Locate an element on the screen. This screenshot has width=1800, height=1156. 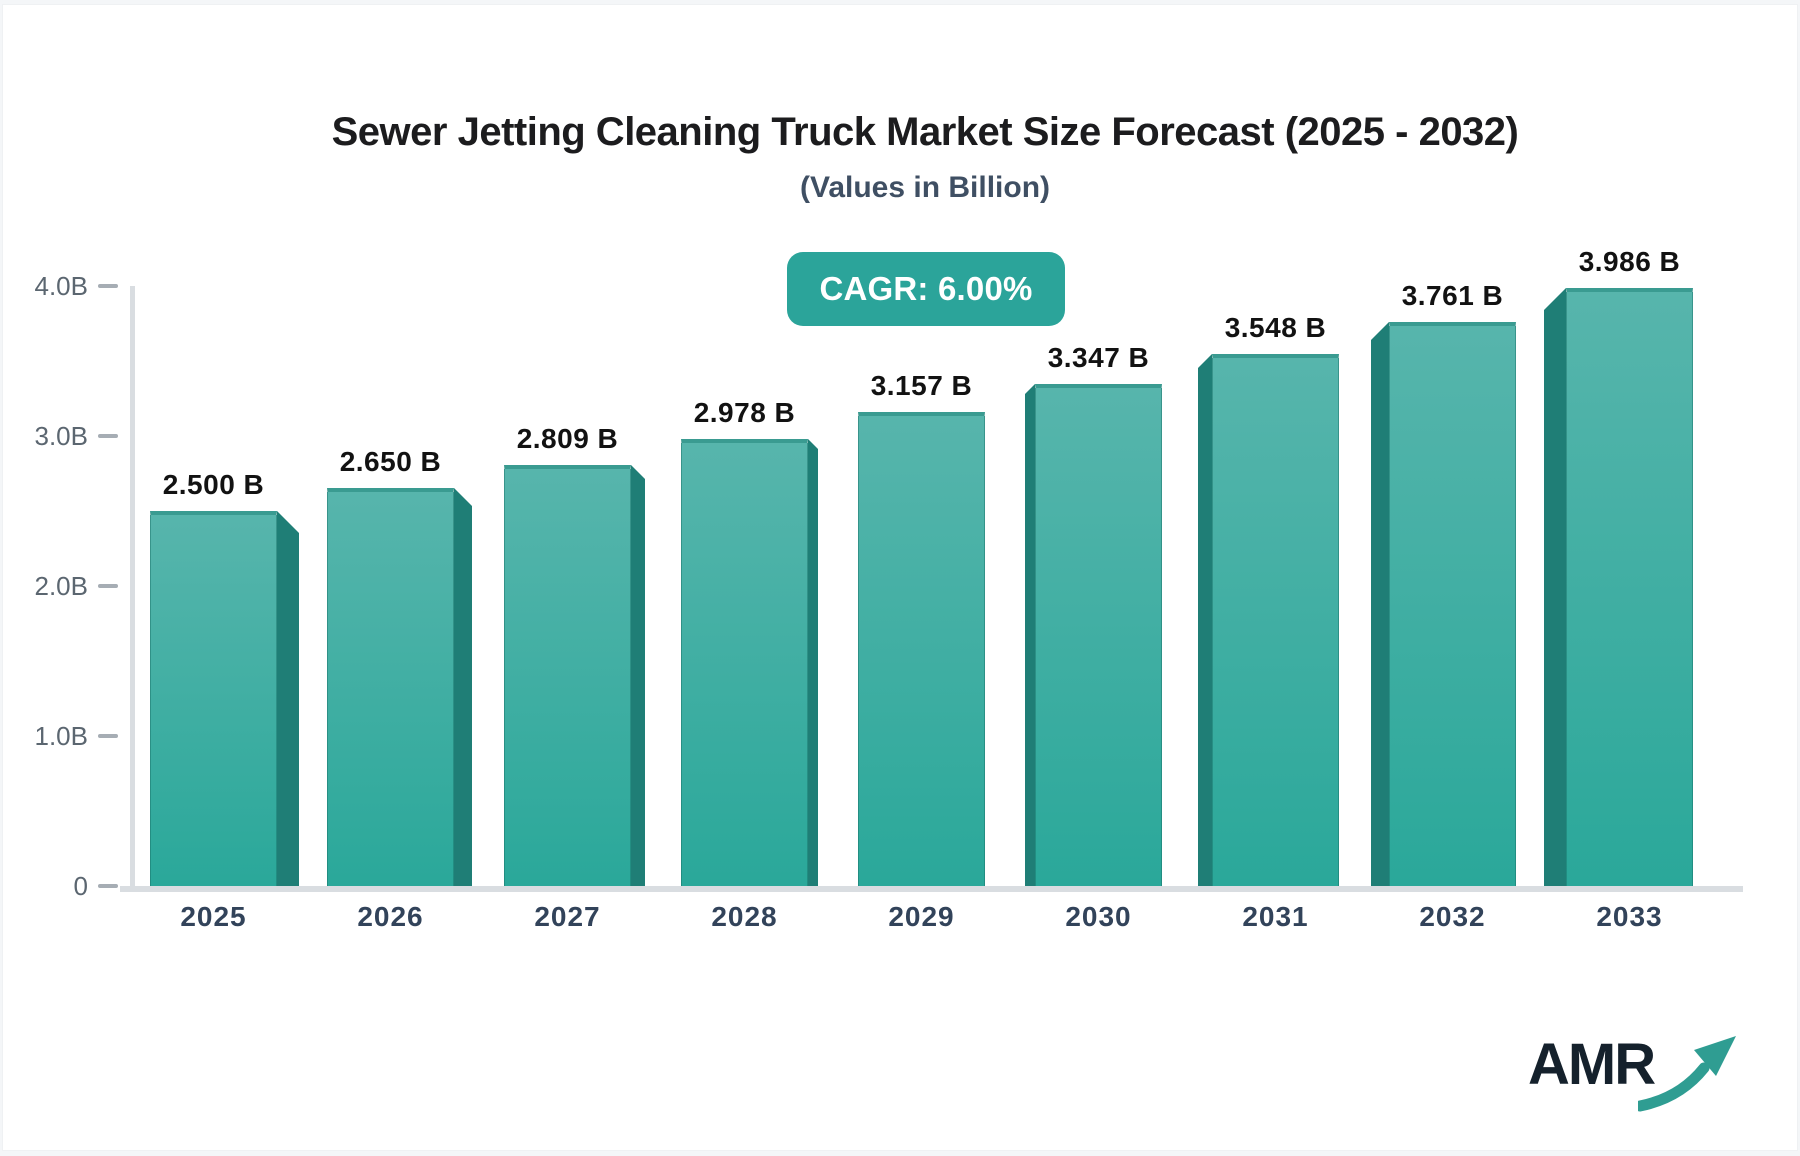
y-axis-tick-label: 4.0B is located at coordinates (61, 286).